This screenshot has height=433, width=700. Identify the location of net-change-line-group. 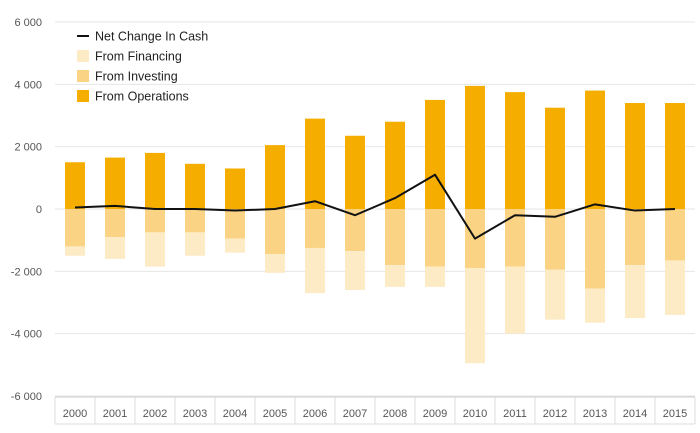
(375, 206).